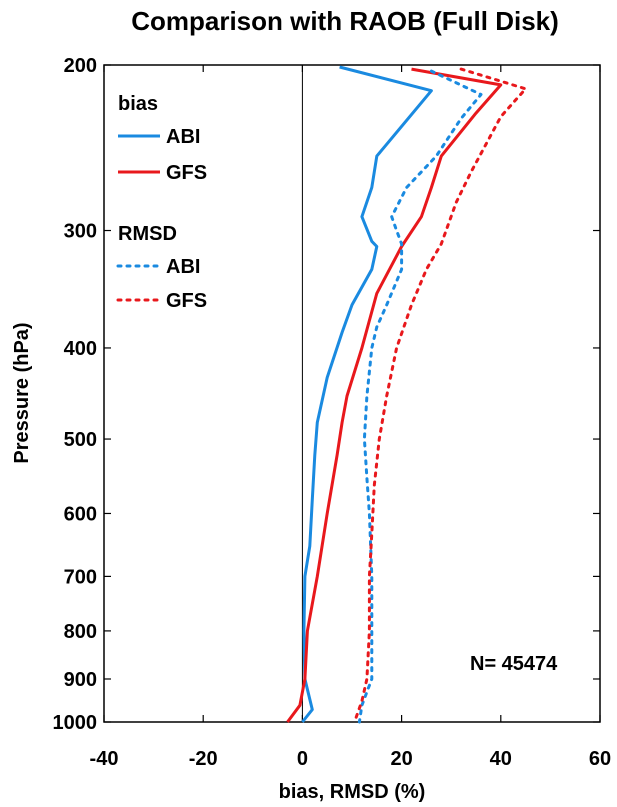 This screenshot has width=617, height=807. Describe the element at coordinates (501, 759) in the screenshot. I see `x-tick-label: 40` at that location.